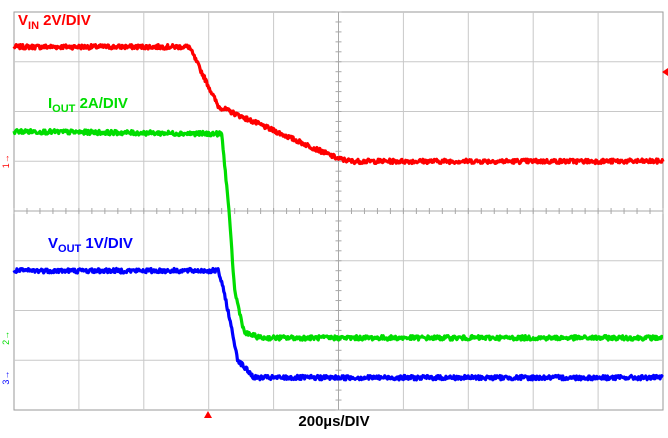  I want to click on trigger-level-marker-right, so click(665, 72).